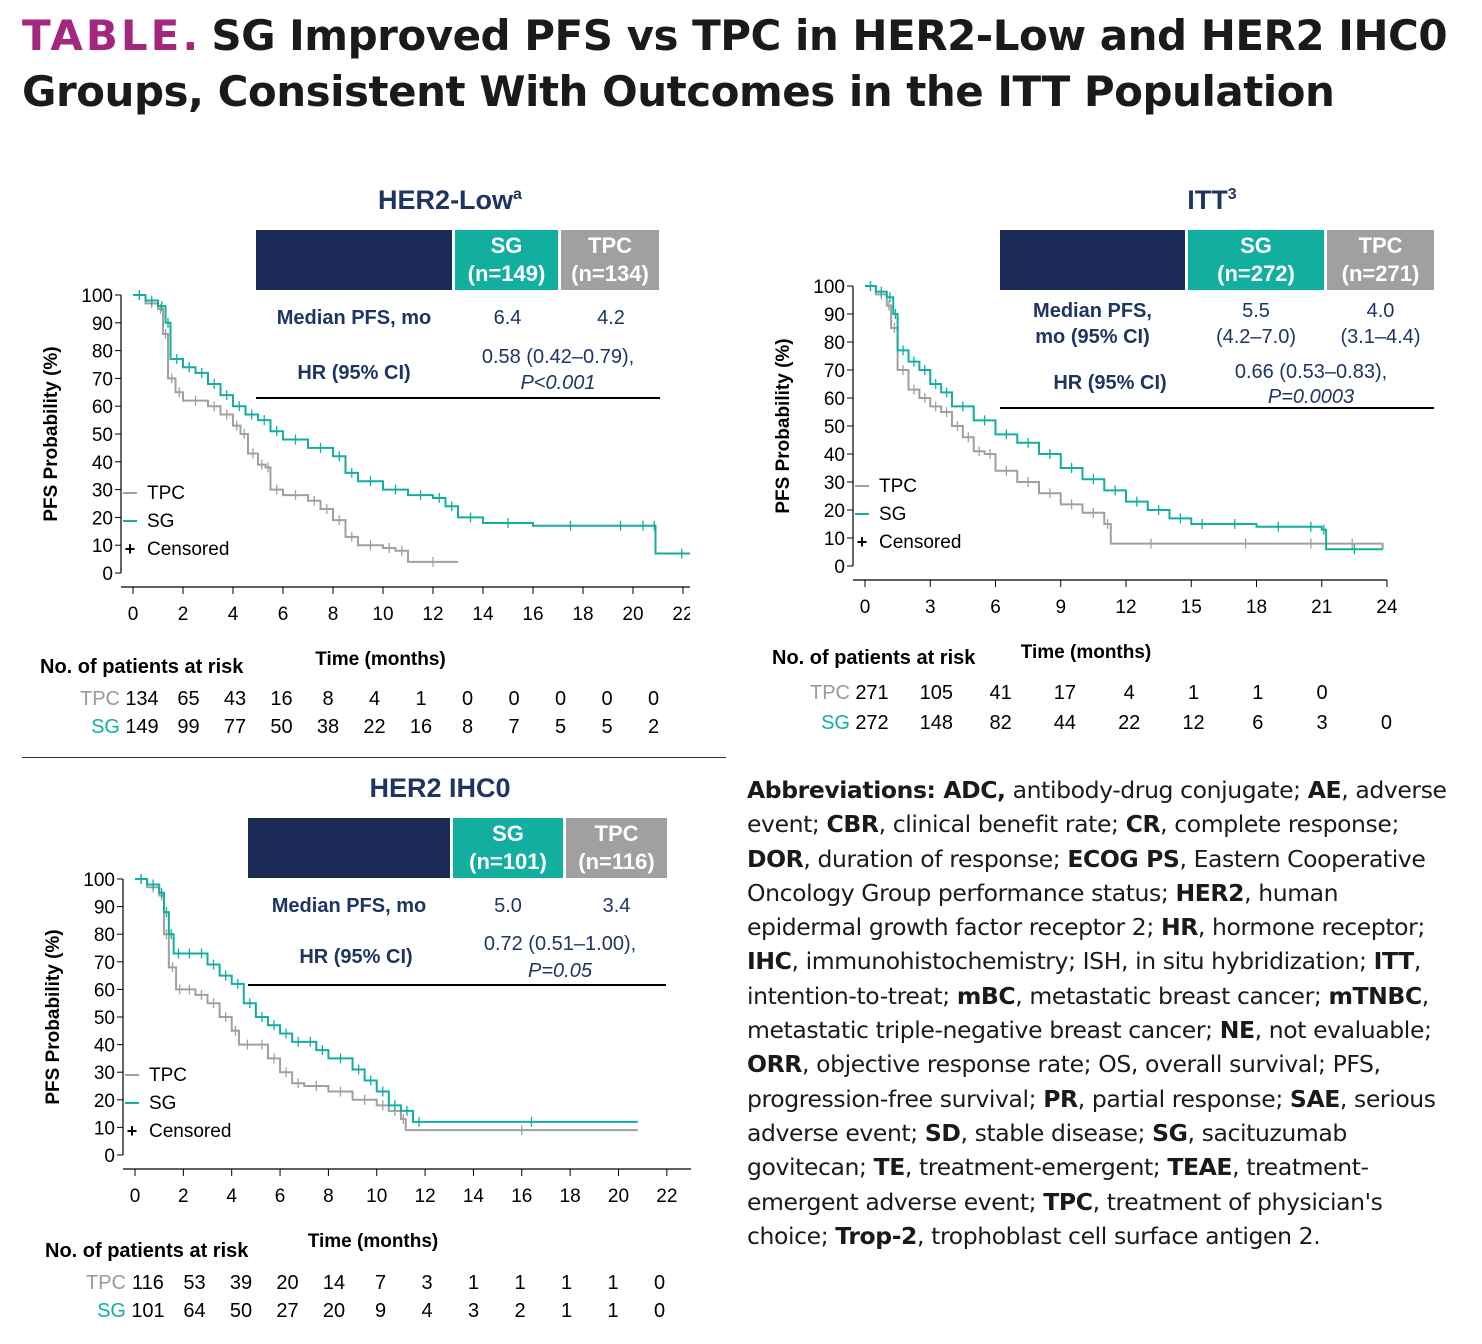  I want to click on risk-row-tpc: TPC 116 53 39 20 14 7 3 1 1 1 1 0, so click(350, 1286).